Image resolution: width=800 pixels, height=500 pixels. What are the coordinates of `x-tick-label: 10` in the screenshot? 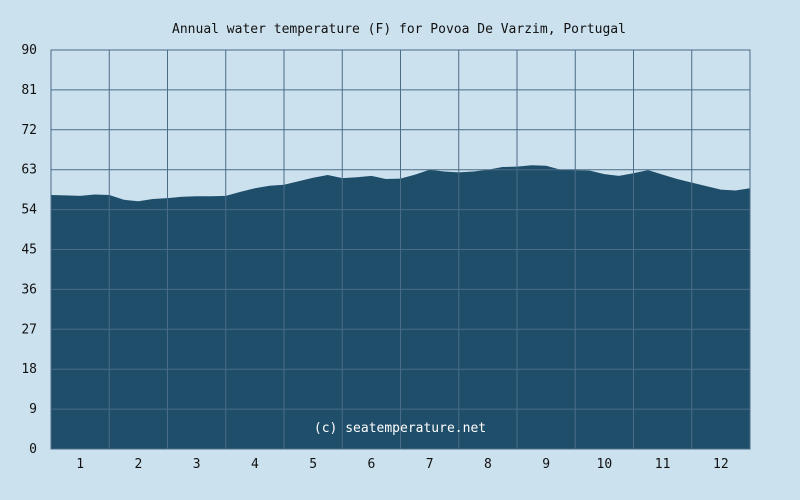 It's located at (605, 464).